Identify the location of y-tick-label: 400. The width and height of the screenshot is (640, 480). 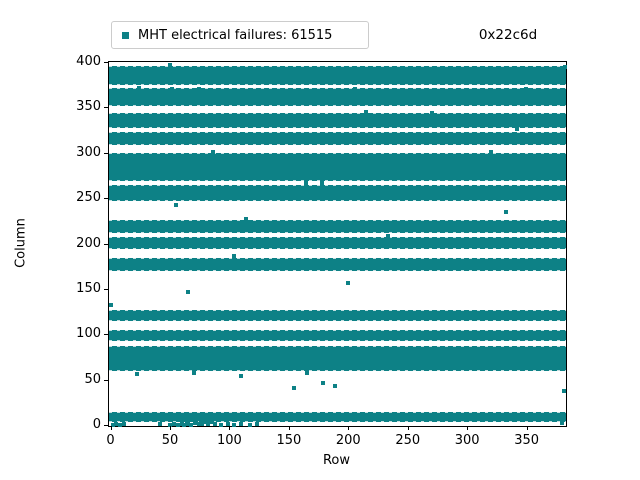
(88, 61).